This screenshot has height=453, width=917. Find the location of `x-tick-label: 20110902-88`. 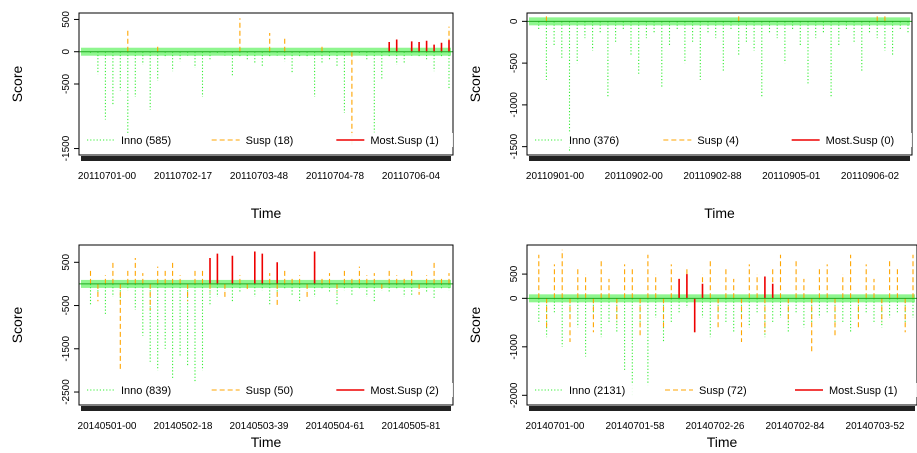

x-tick-label: 20110902-88 is located at coordinates (712, 176).